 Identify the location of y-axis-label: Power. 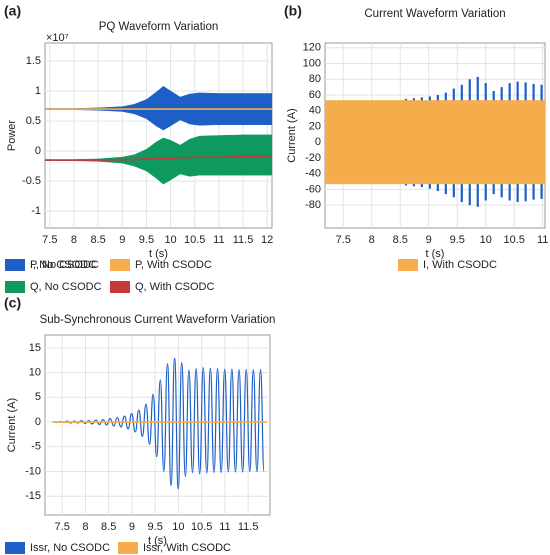
(12, 136).